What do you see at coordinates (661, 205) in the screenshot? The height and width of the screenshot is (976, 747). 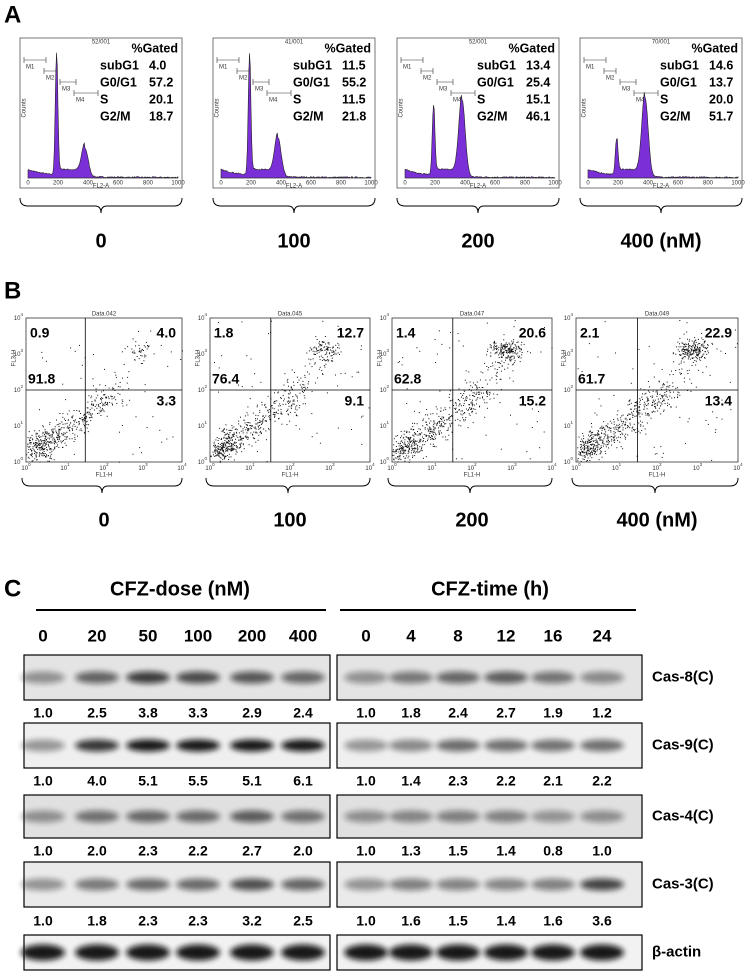 I see `bracket` at bounding box center [661, 205].